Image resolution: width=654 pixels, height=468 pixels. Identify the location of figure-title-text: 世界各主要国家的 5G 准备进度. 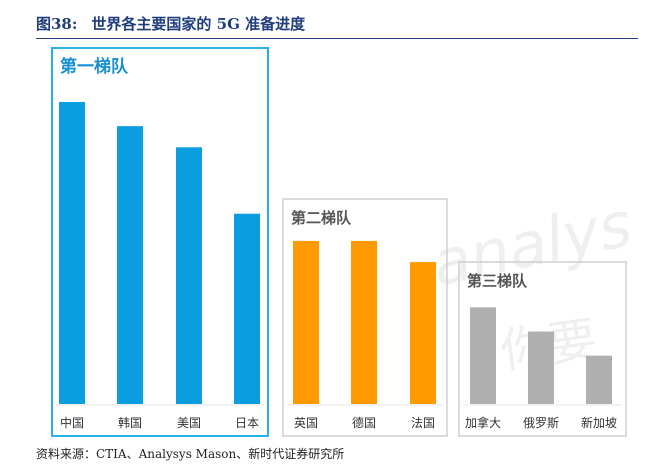
(198, 24).